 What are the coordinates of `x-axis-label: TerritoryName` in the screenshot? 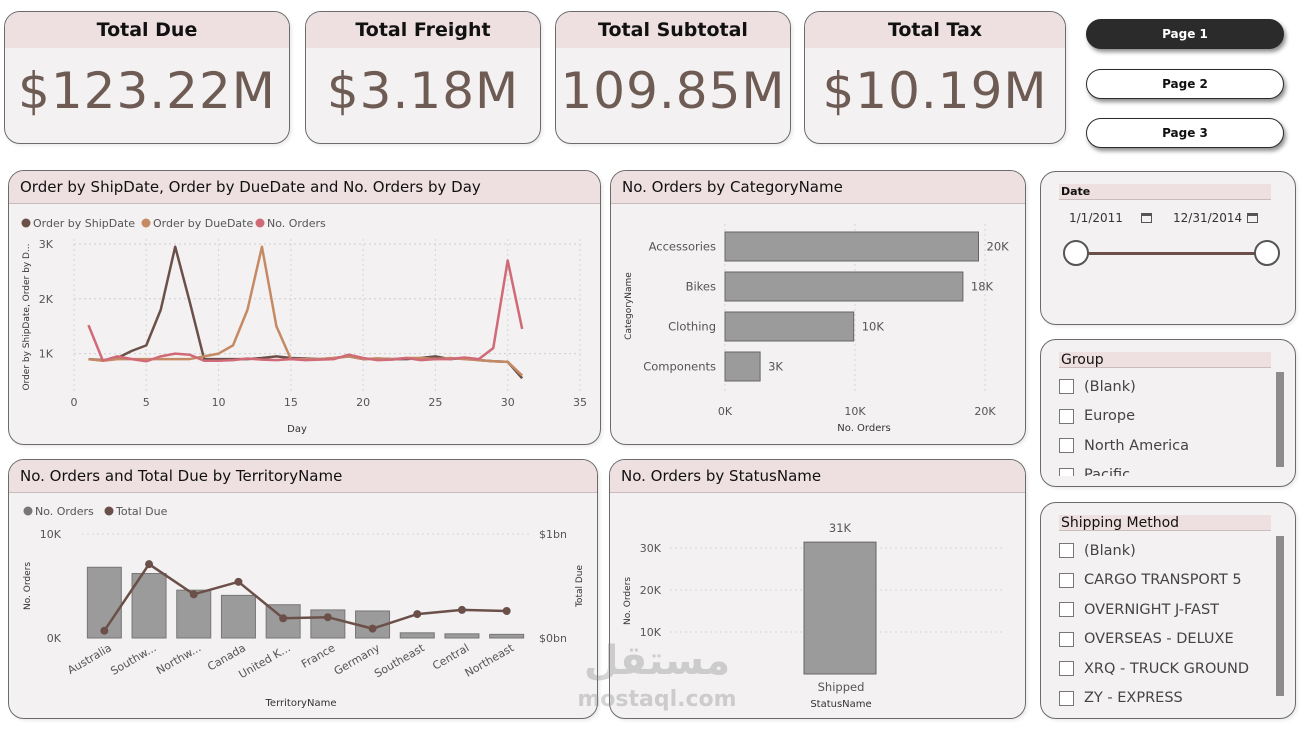 It's located at (301, 703).